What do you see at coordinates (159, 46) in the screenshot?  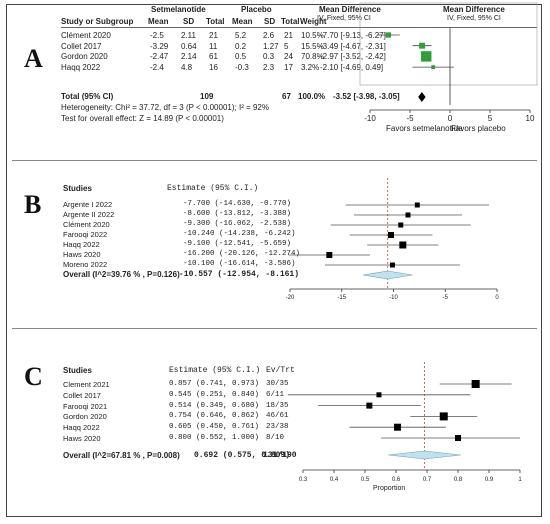 I see `a-row-1-m1: -3.29` at bounding box center [159, 46].